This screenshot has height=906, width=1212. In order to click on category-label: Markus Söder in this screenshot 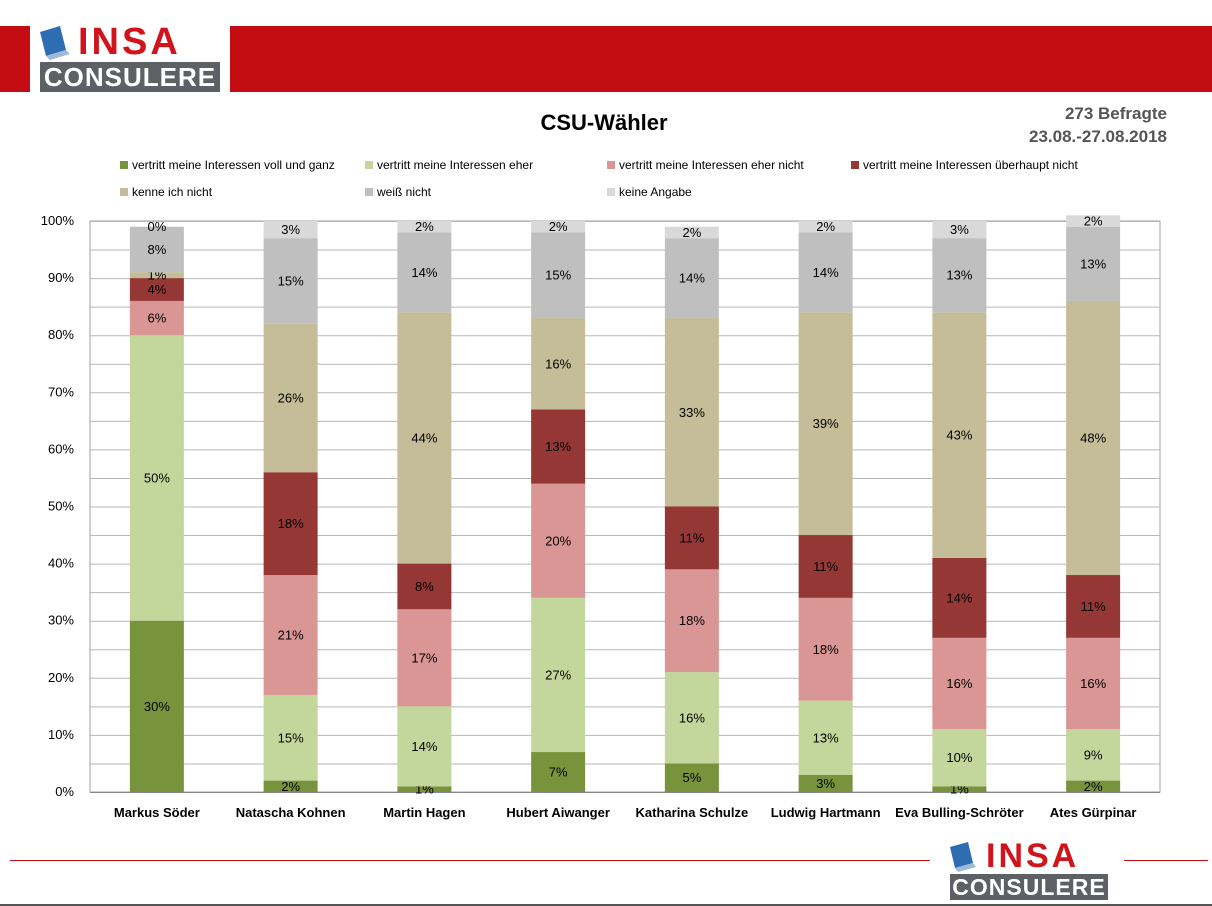, I will do `click(157, 812)`.